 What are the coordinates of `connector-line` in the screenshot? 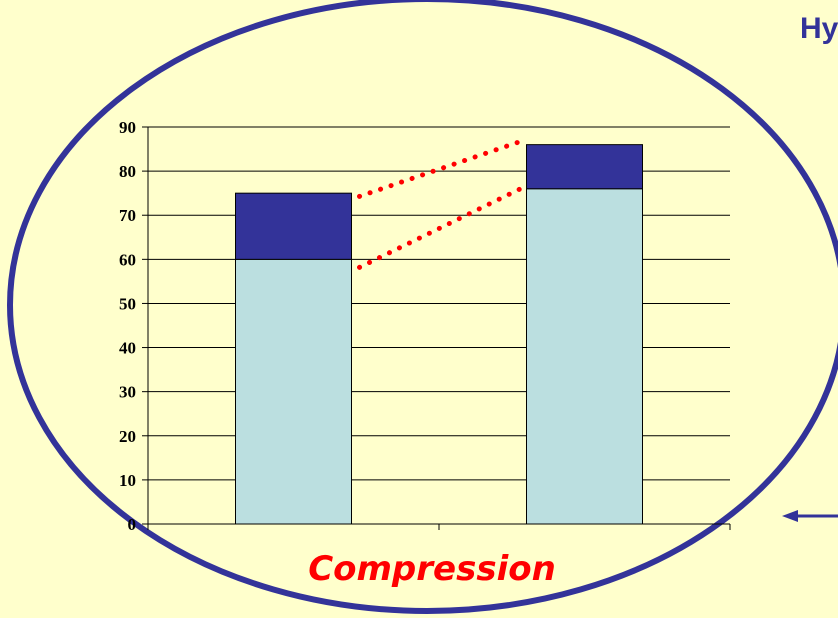 It's located at (440, 228).